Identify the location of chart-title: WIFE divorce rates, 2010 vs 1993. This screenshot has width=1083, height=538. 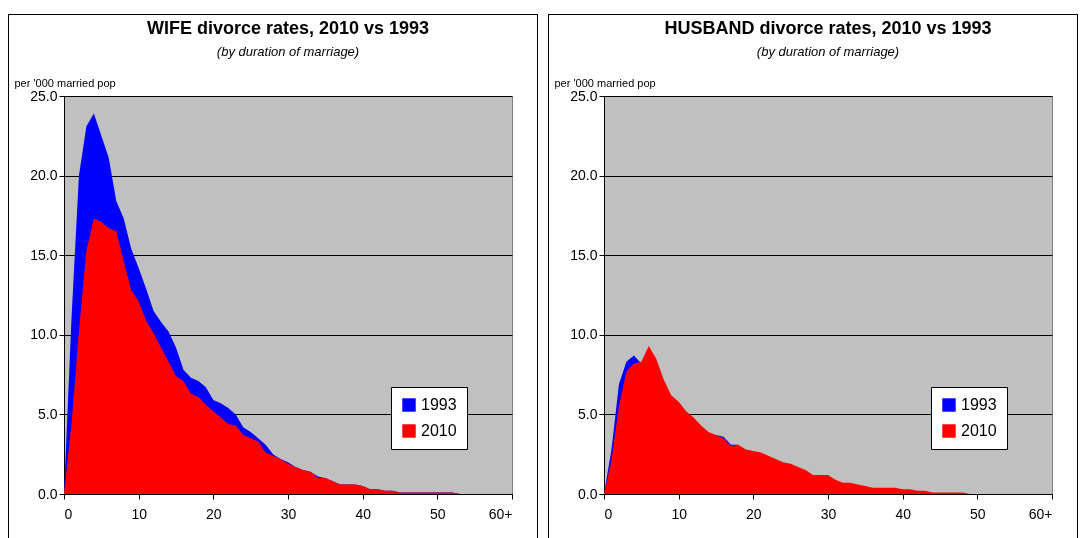
(288, 28).